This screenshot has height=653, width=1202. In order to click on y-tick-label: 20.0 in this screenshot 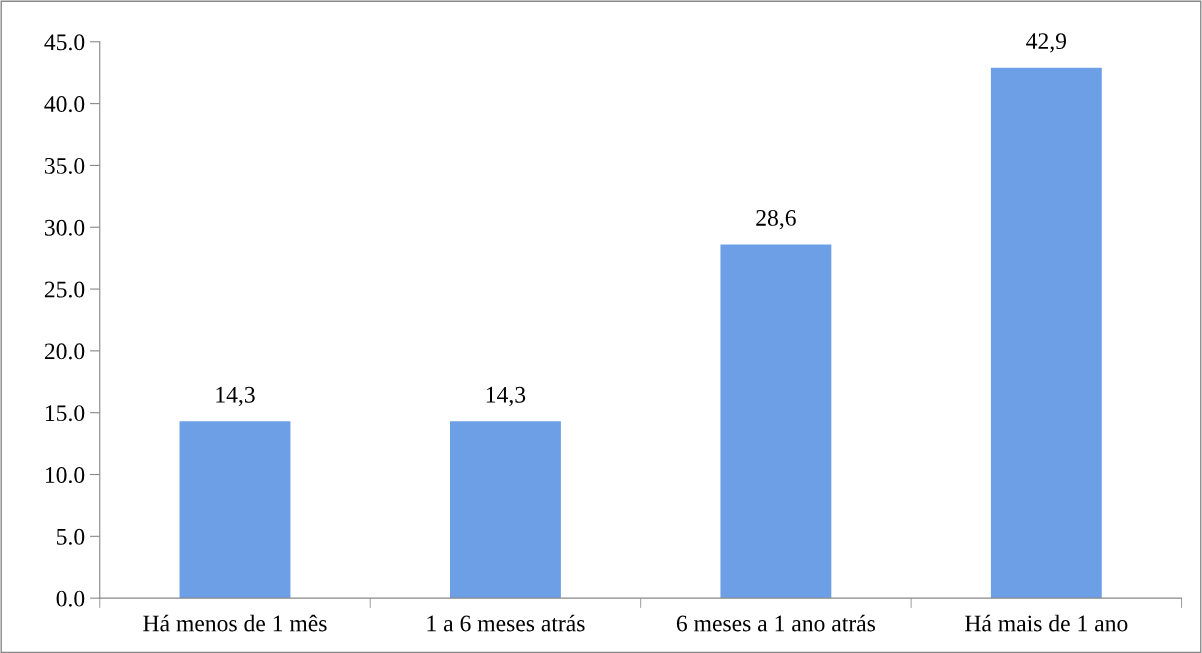, I will do `click(64, 351)`.